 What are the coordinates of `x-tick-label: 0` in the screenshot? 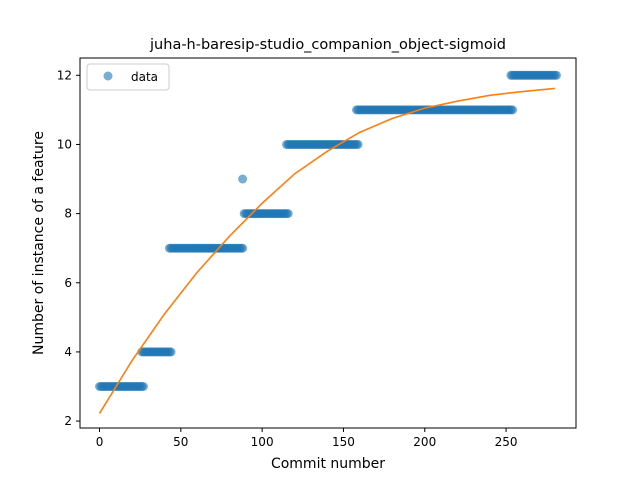 It's located at (100, 442).